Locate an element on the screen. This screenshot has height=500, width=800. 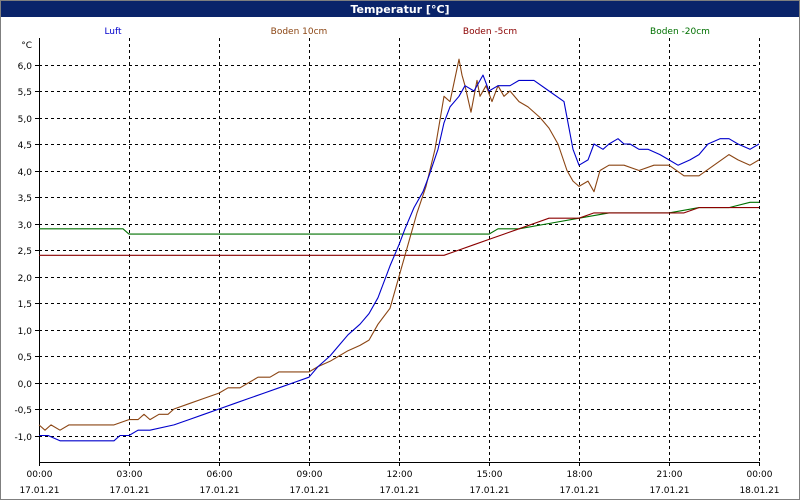
x-tick-time-label: 21:00 is located at coordinates (670, 475).